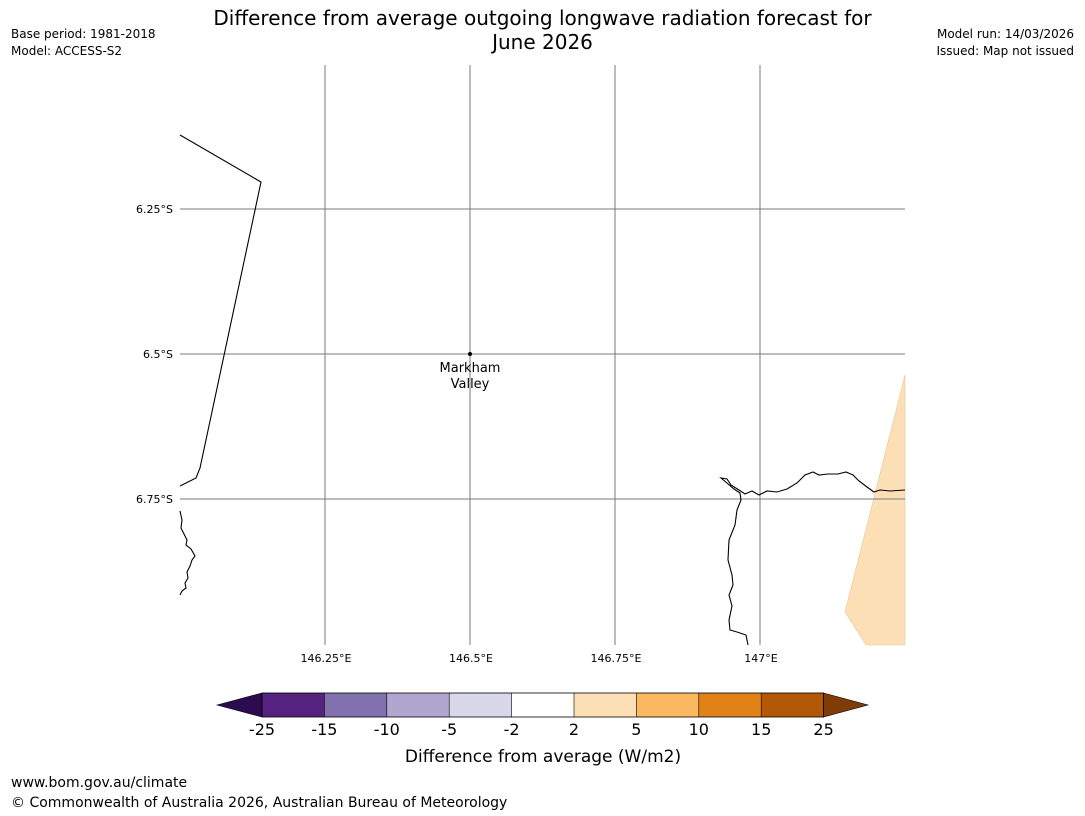  I want to click on model-name: Model: ACCESS-S2, so click(67, 51).